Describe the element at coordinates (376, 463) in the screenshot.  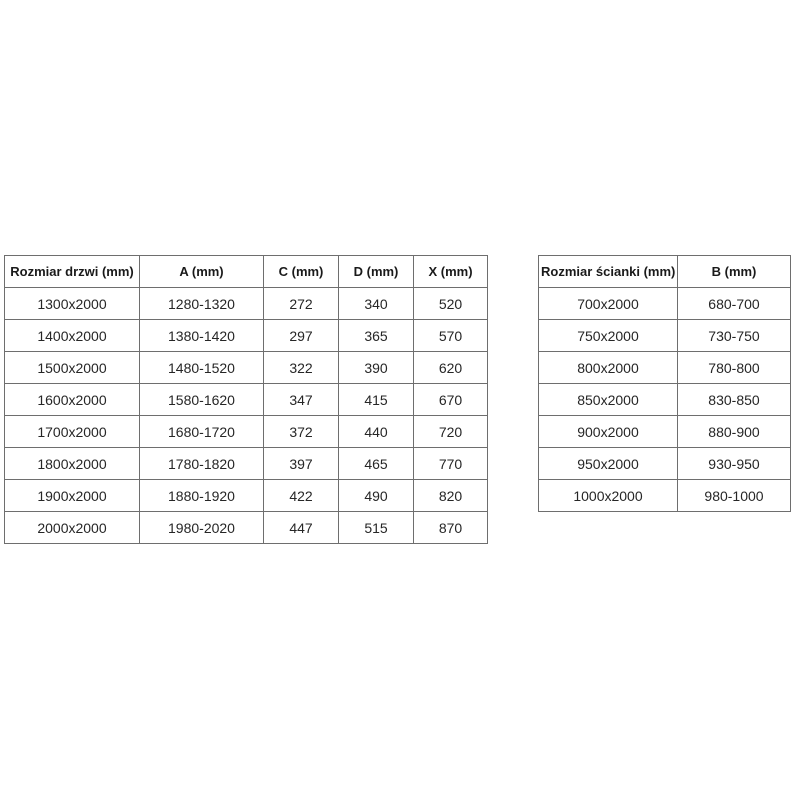
I see `table-cell: 465` at that location.